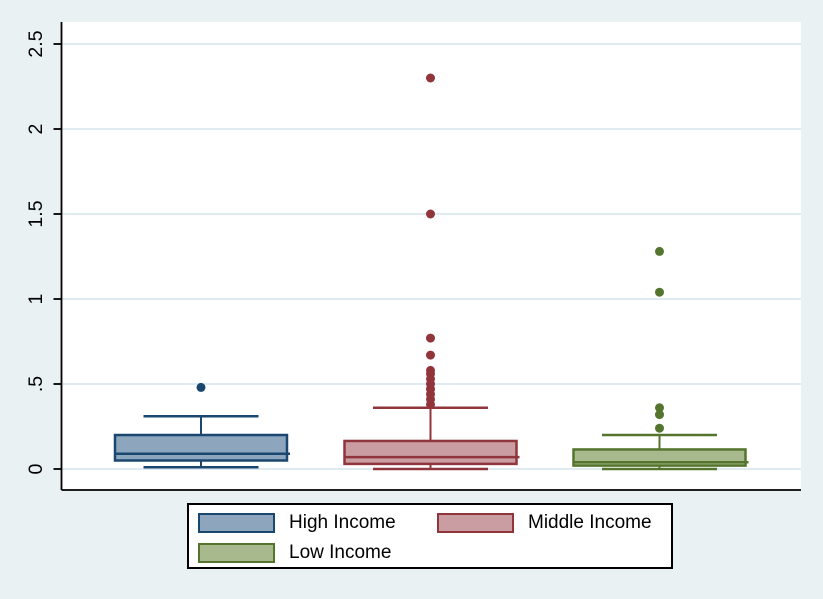 This screenshot has width=823, height=599. Describe the element at coordinates (201, 447) in the screenshot. I see `box-high-income` at that location.